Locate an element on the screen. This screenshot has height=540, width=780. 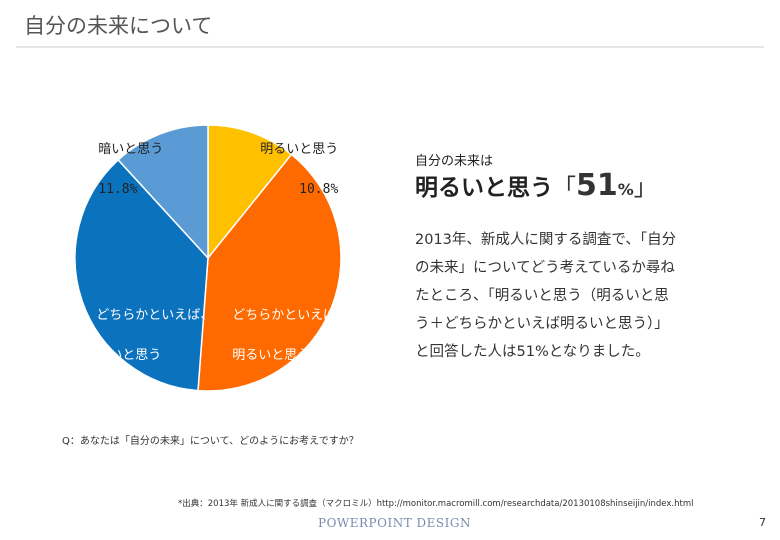
pie-label-rather-dark-line1: どちらかといえば、 is located at coordinates (155, 315).